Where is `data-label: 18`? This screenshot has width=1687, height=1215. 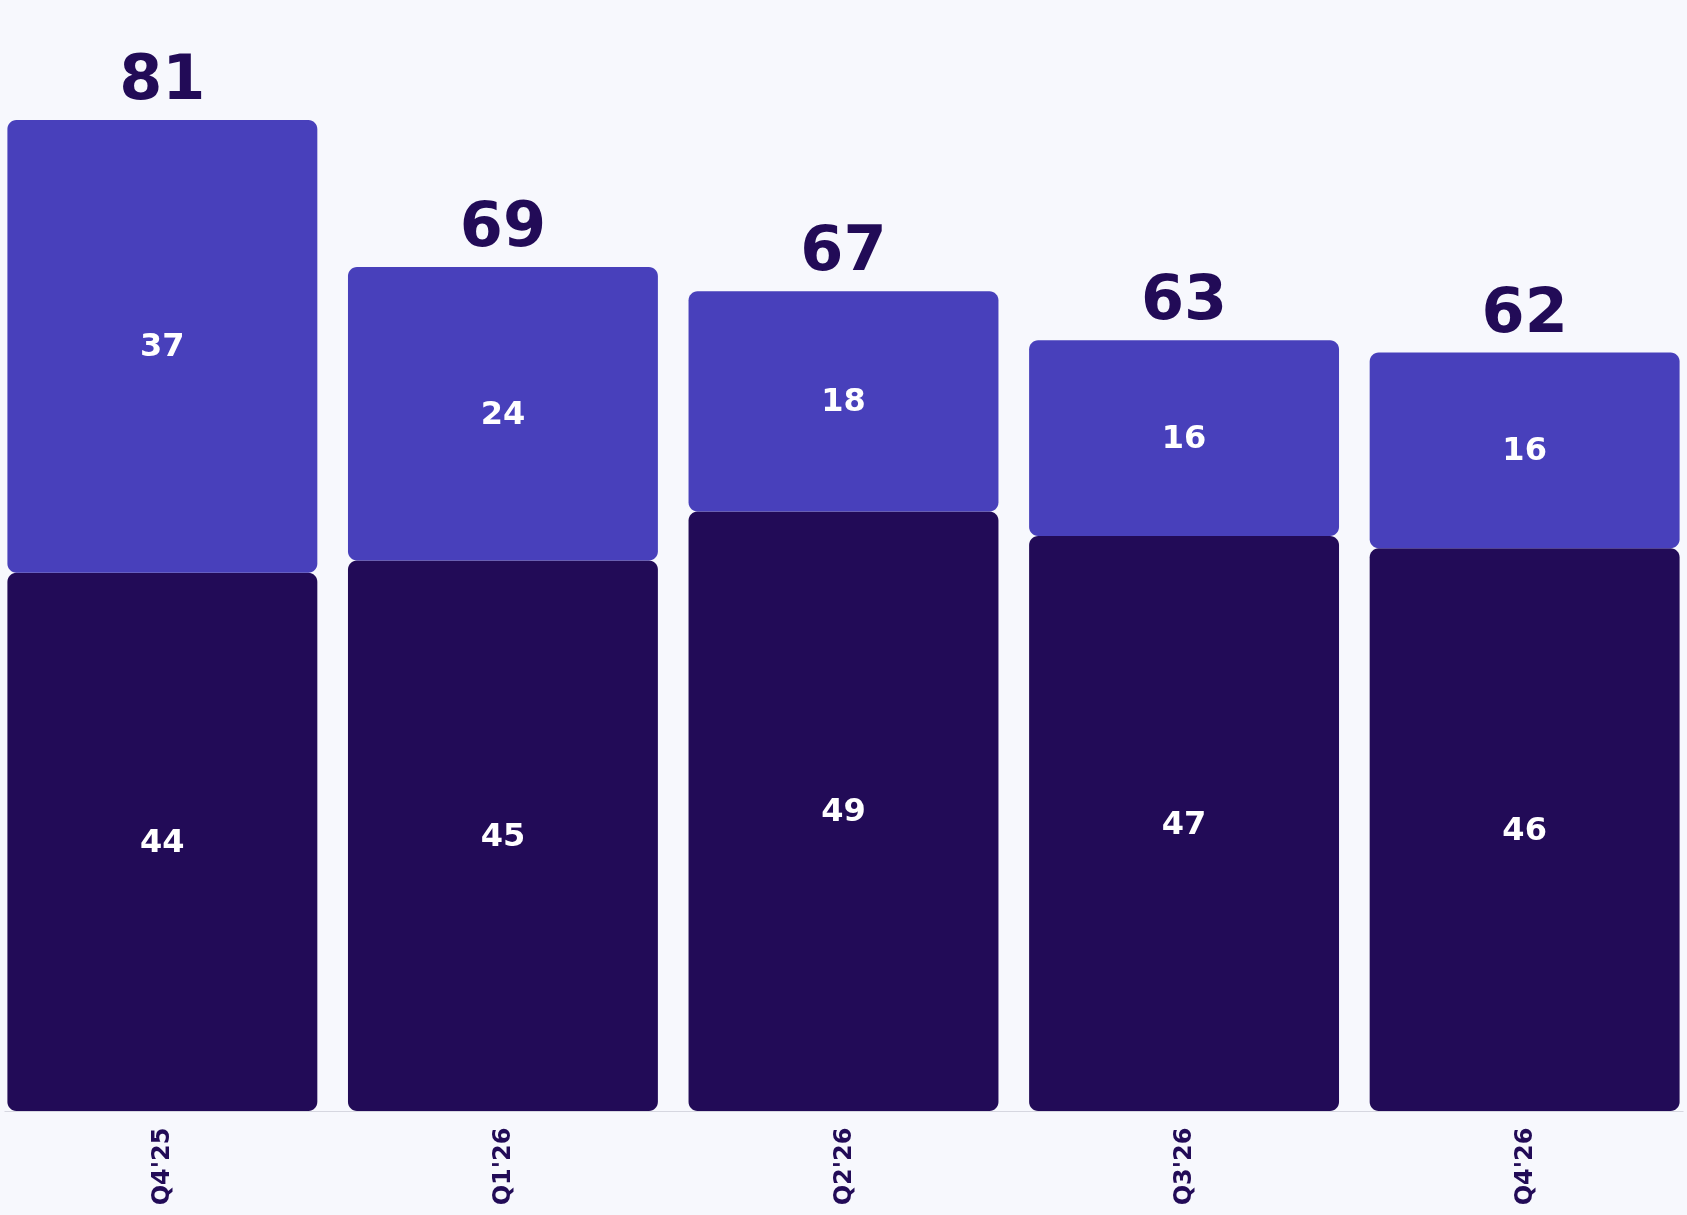 data-label: 18 is located at coordinates (843, 400).